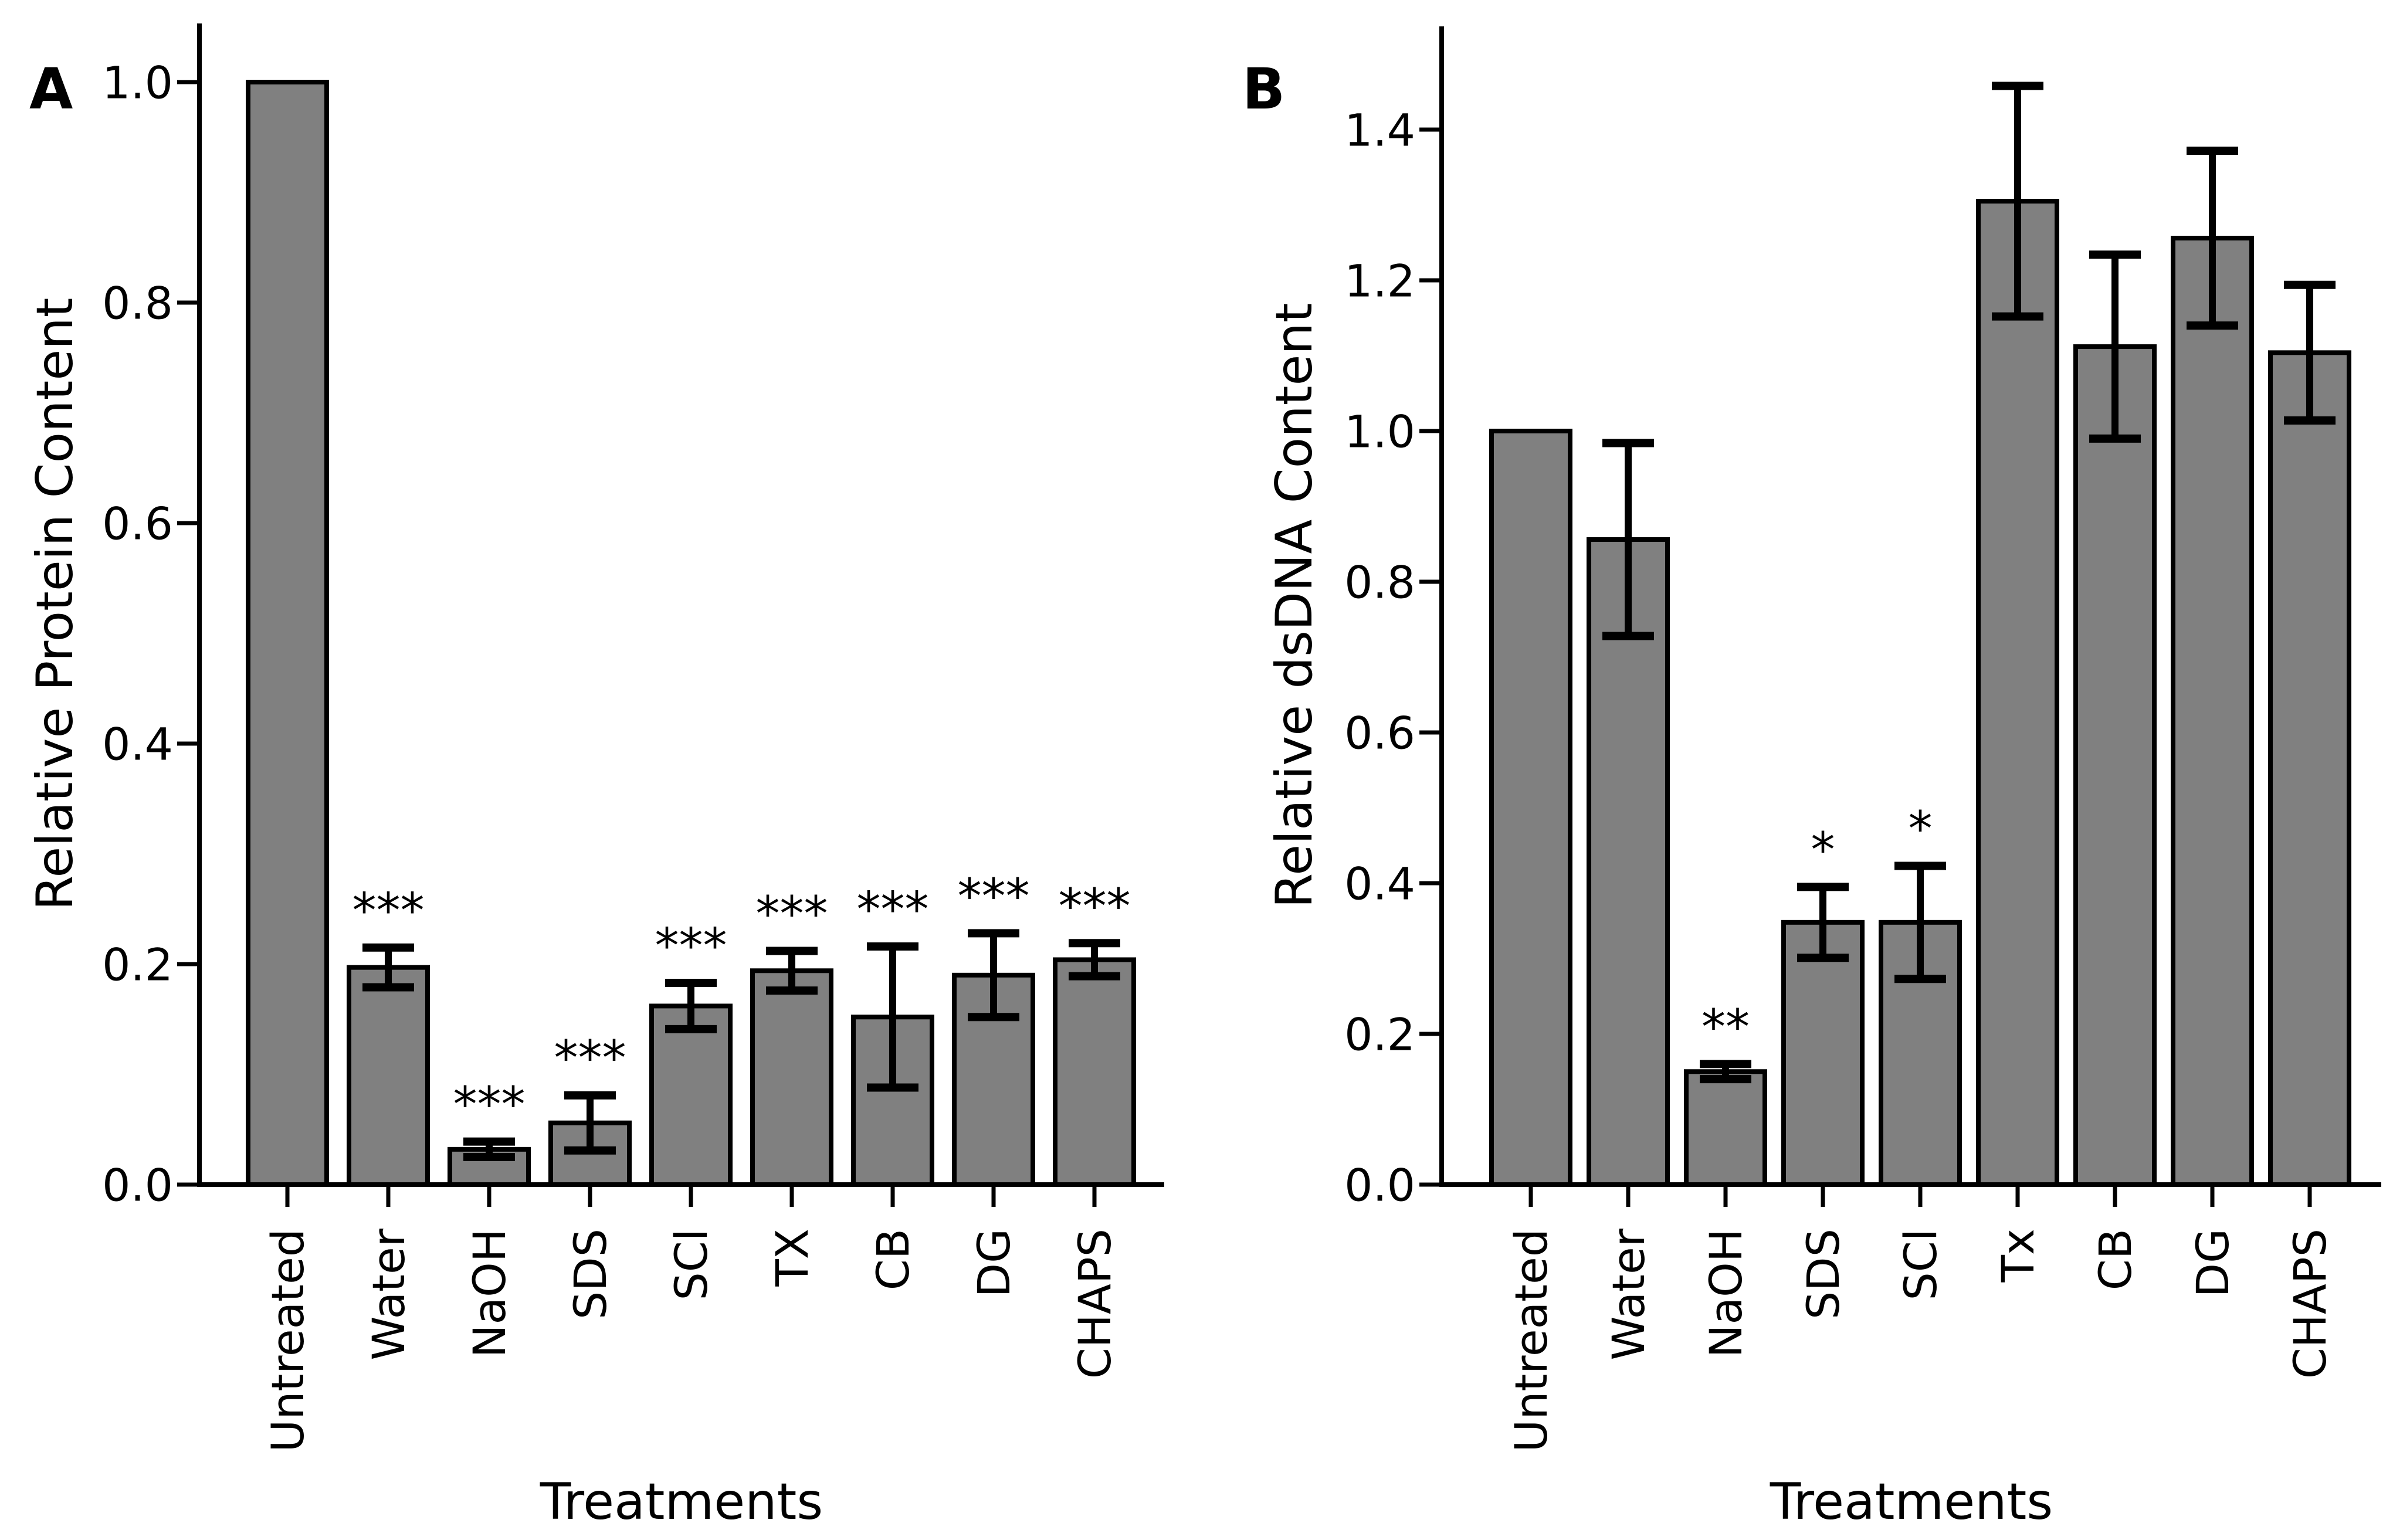 This screenshot has height=1540, width=2393. What do you see at coordinates (55, 604) in the screenshot?
I see `y-axis-title: Relative Protein Content` at bounding box center [55, 604].